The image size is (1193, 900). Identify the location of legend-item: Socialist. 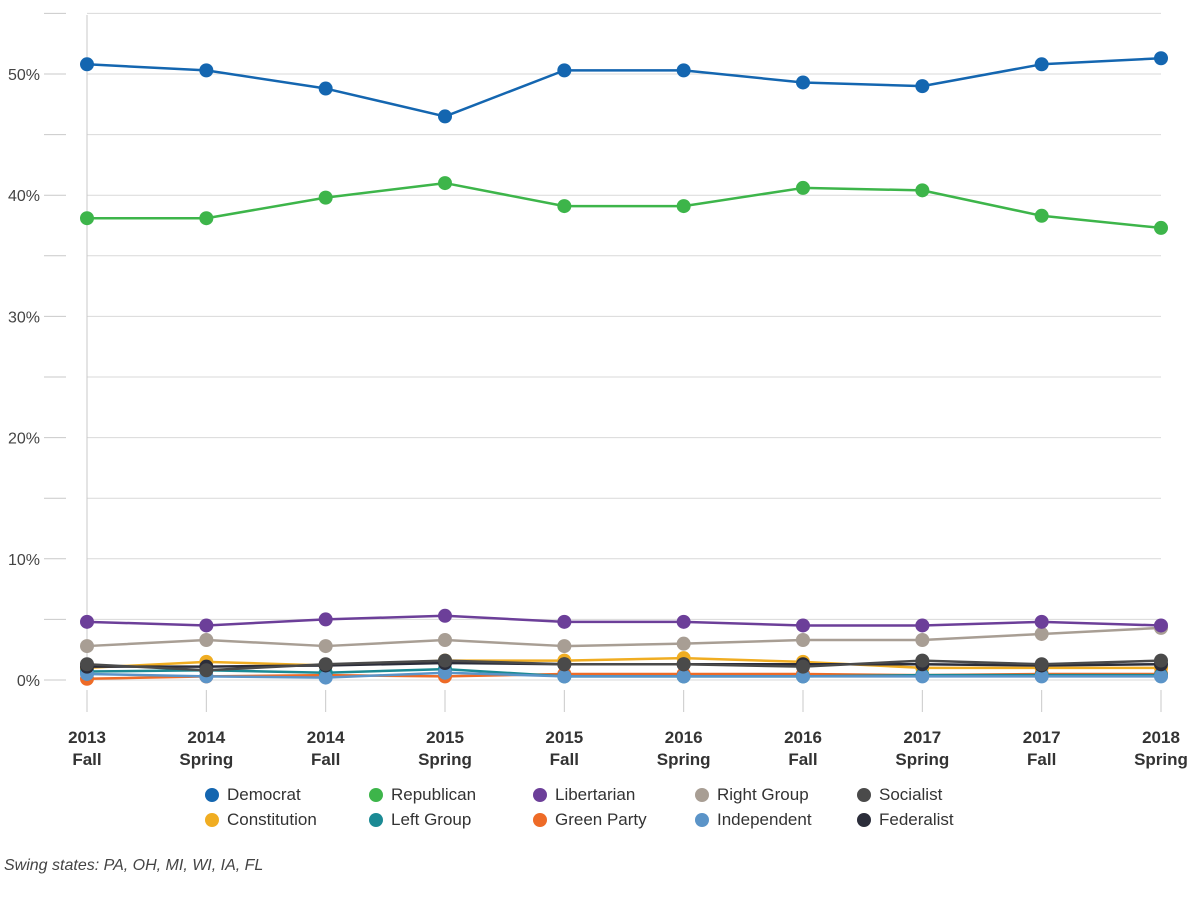
(927, 795).